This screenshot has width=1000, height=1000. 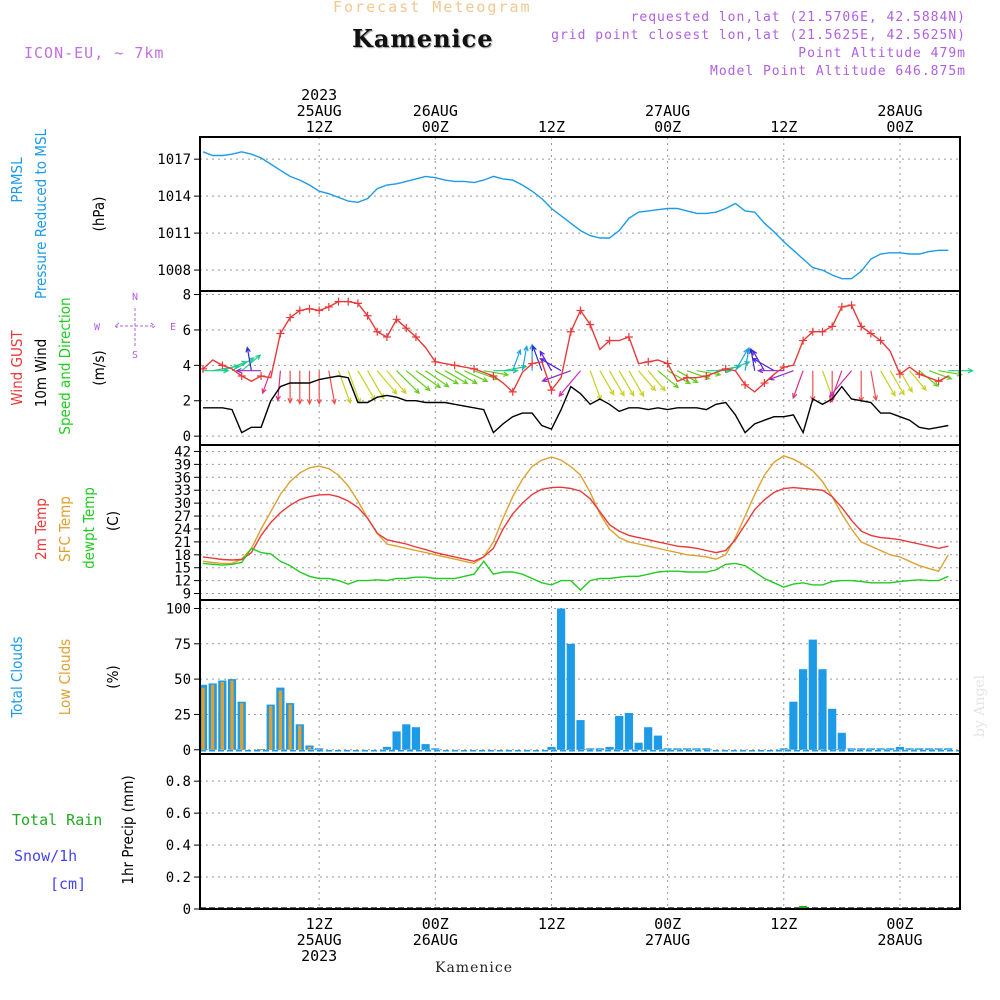 What do you see at coordinates (580, 831) in the screenshot?
I see `panel-frame-precip` at bounding box center [580, 831].